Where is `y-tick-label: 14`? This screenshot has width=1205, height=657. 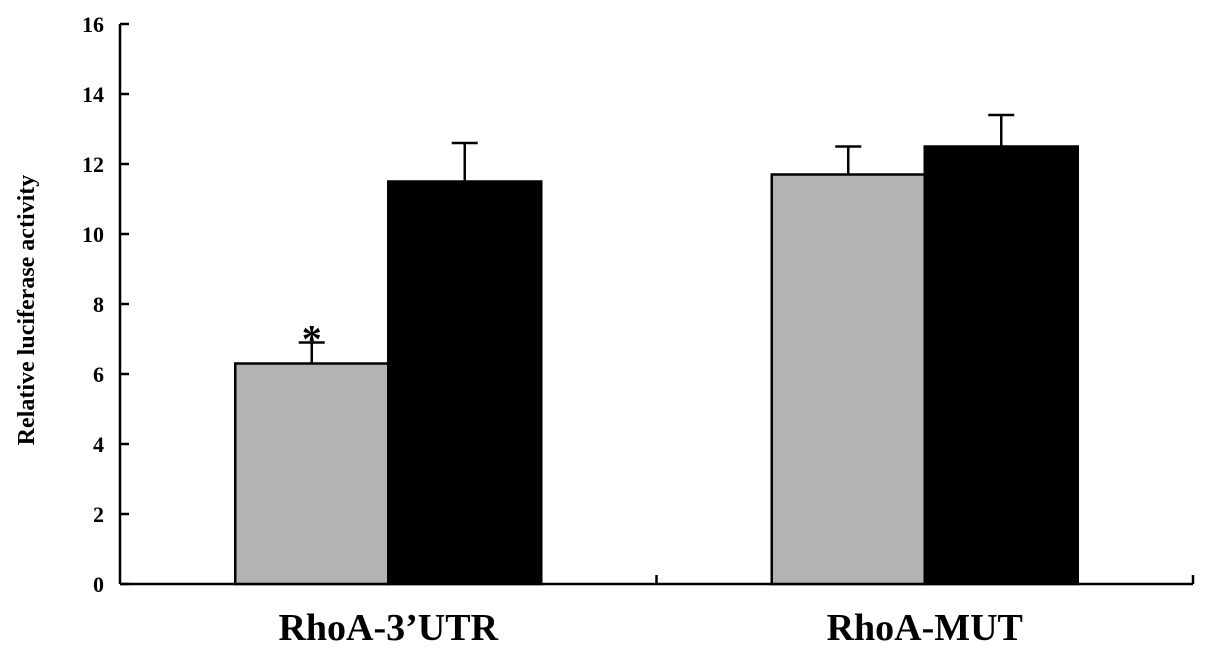 y-tick-label: 14 is located at coordinates (93, 94).